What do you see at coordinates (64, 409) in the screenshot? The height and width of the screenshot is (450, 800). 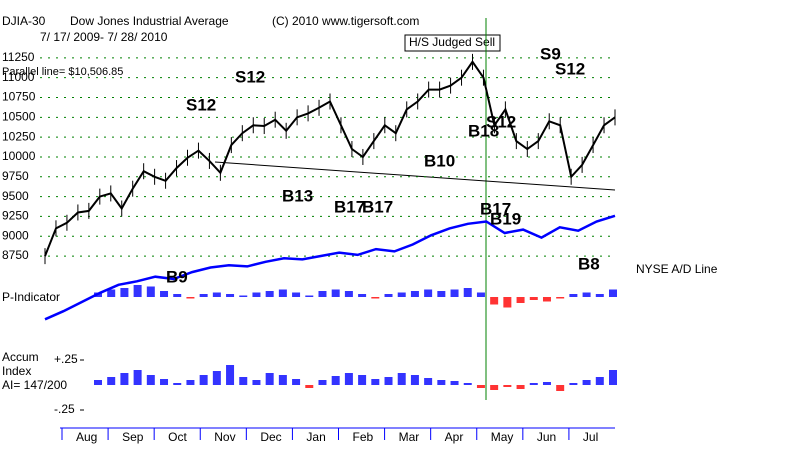 I see `accum-tick-label: -.25` at bounding box center [64, 409].